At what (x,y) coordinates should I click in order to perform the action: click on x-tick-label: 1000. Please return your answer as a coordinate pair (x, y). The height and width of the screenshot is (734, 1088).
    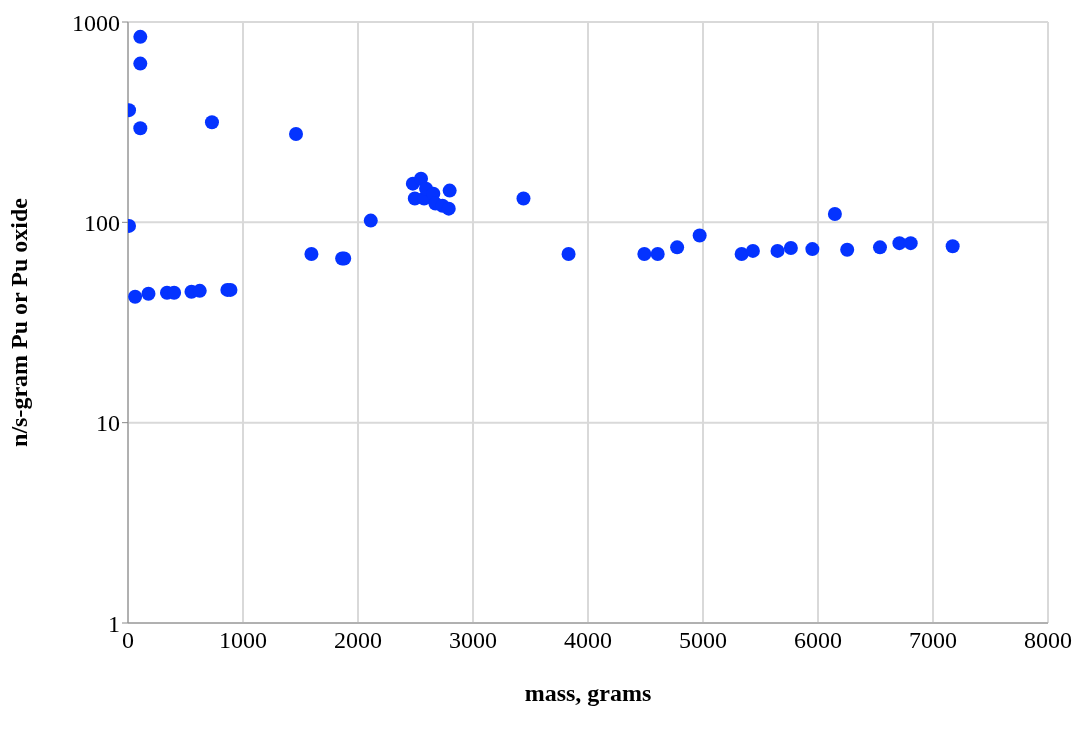
    Looking at the image, I should click on (243, 640).